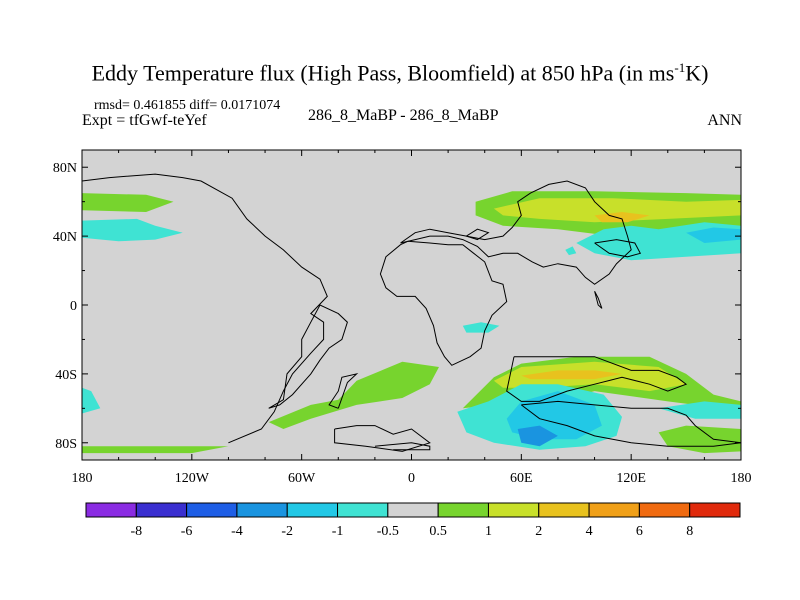  Describe the element at coordinates (488, 531) in the screenshot. I see `colorbar-label: 1` at that location.